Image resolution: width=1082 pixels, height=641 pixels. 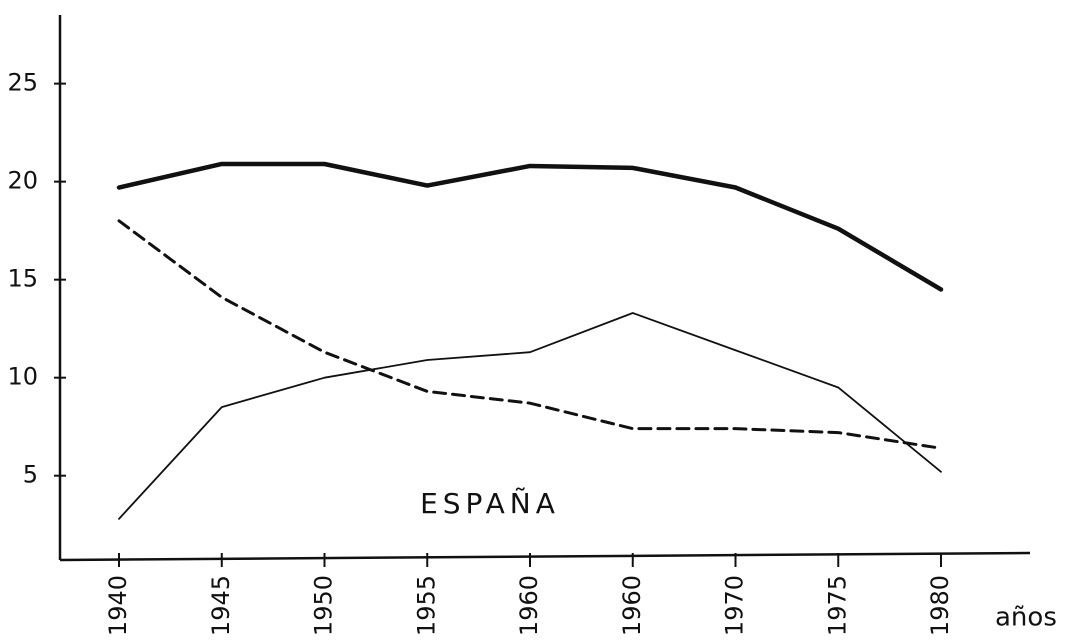 I want to click on x-tick-label: 1945, so click(x=221, y=605).